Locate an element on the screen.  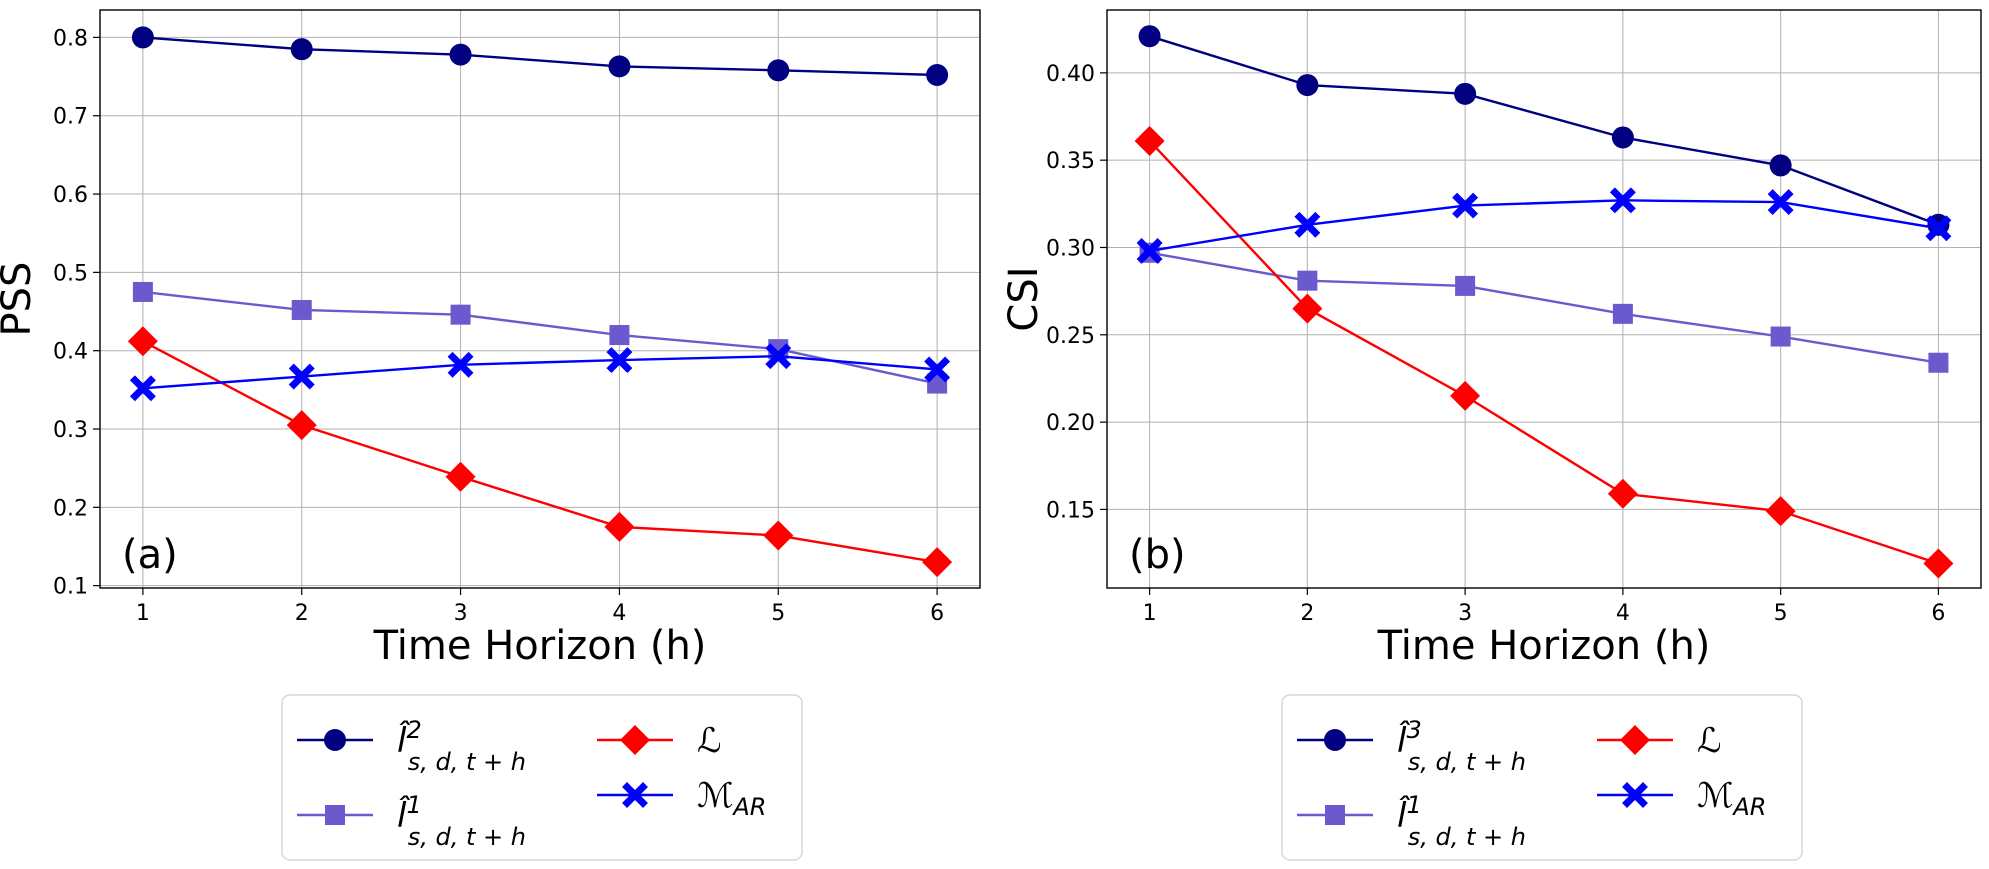
legend: l̂2 s, d, t + h l̂1 s, d, t + h ℒ ℳAR is located at coordinates (542, 777).